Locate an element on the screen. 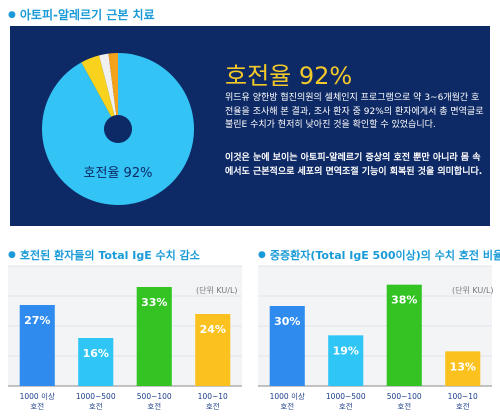 The image size is (500, 419). bar-value-label: 27% is located at coordinates (37, 320).